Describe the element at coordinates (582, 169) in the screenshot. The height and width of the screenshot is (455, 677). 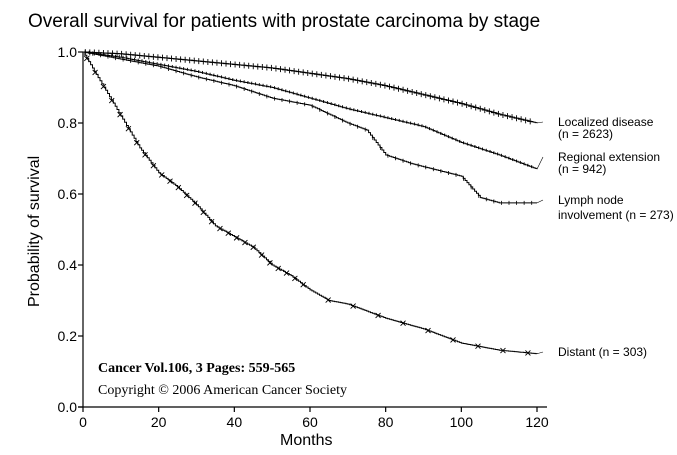
I see `series-label: (n = 942)` at that location.